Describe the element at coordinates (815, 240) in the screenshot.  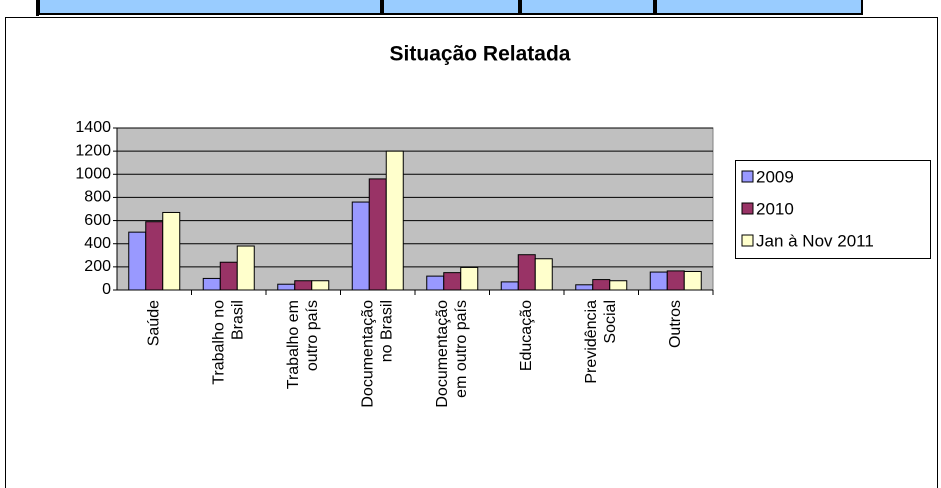
I see `legend-label: Jan à Nov 2011` at that location.